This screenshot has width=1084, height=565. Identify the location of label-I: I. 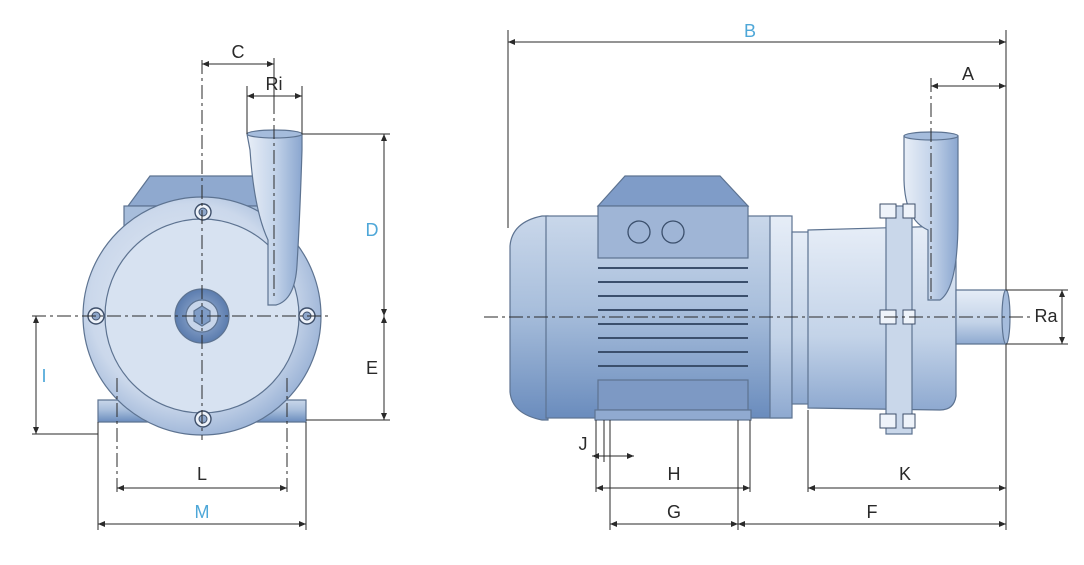
(43, 376).